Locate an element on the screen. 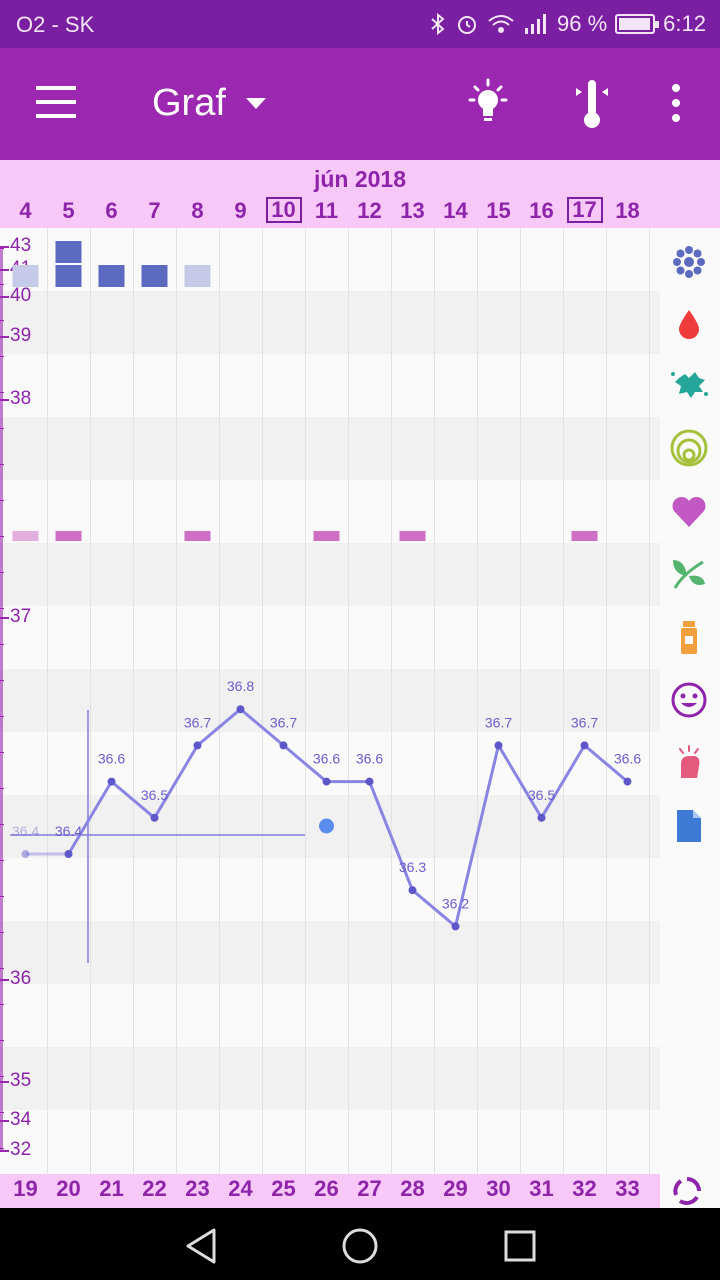 The width and height of the screenshot is (720, 1280). y-tick-label: 36 is located at coordinates (21, 978).